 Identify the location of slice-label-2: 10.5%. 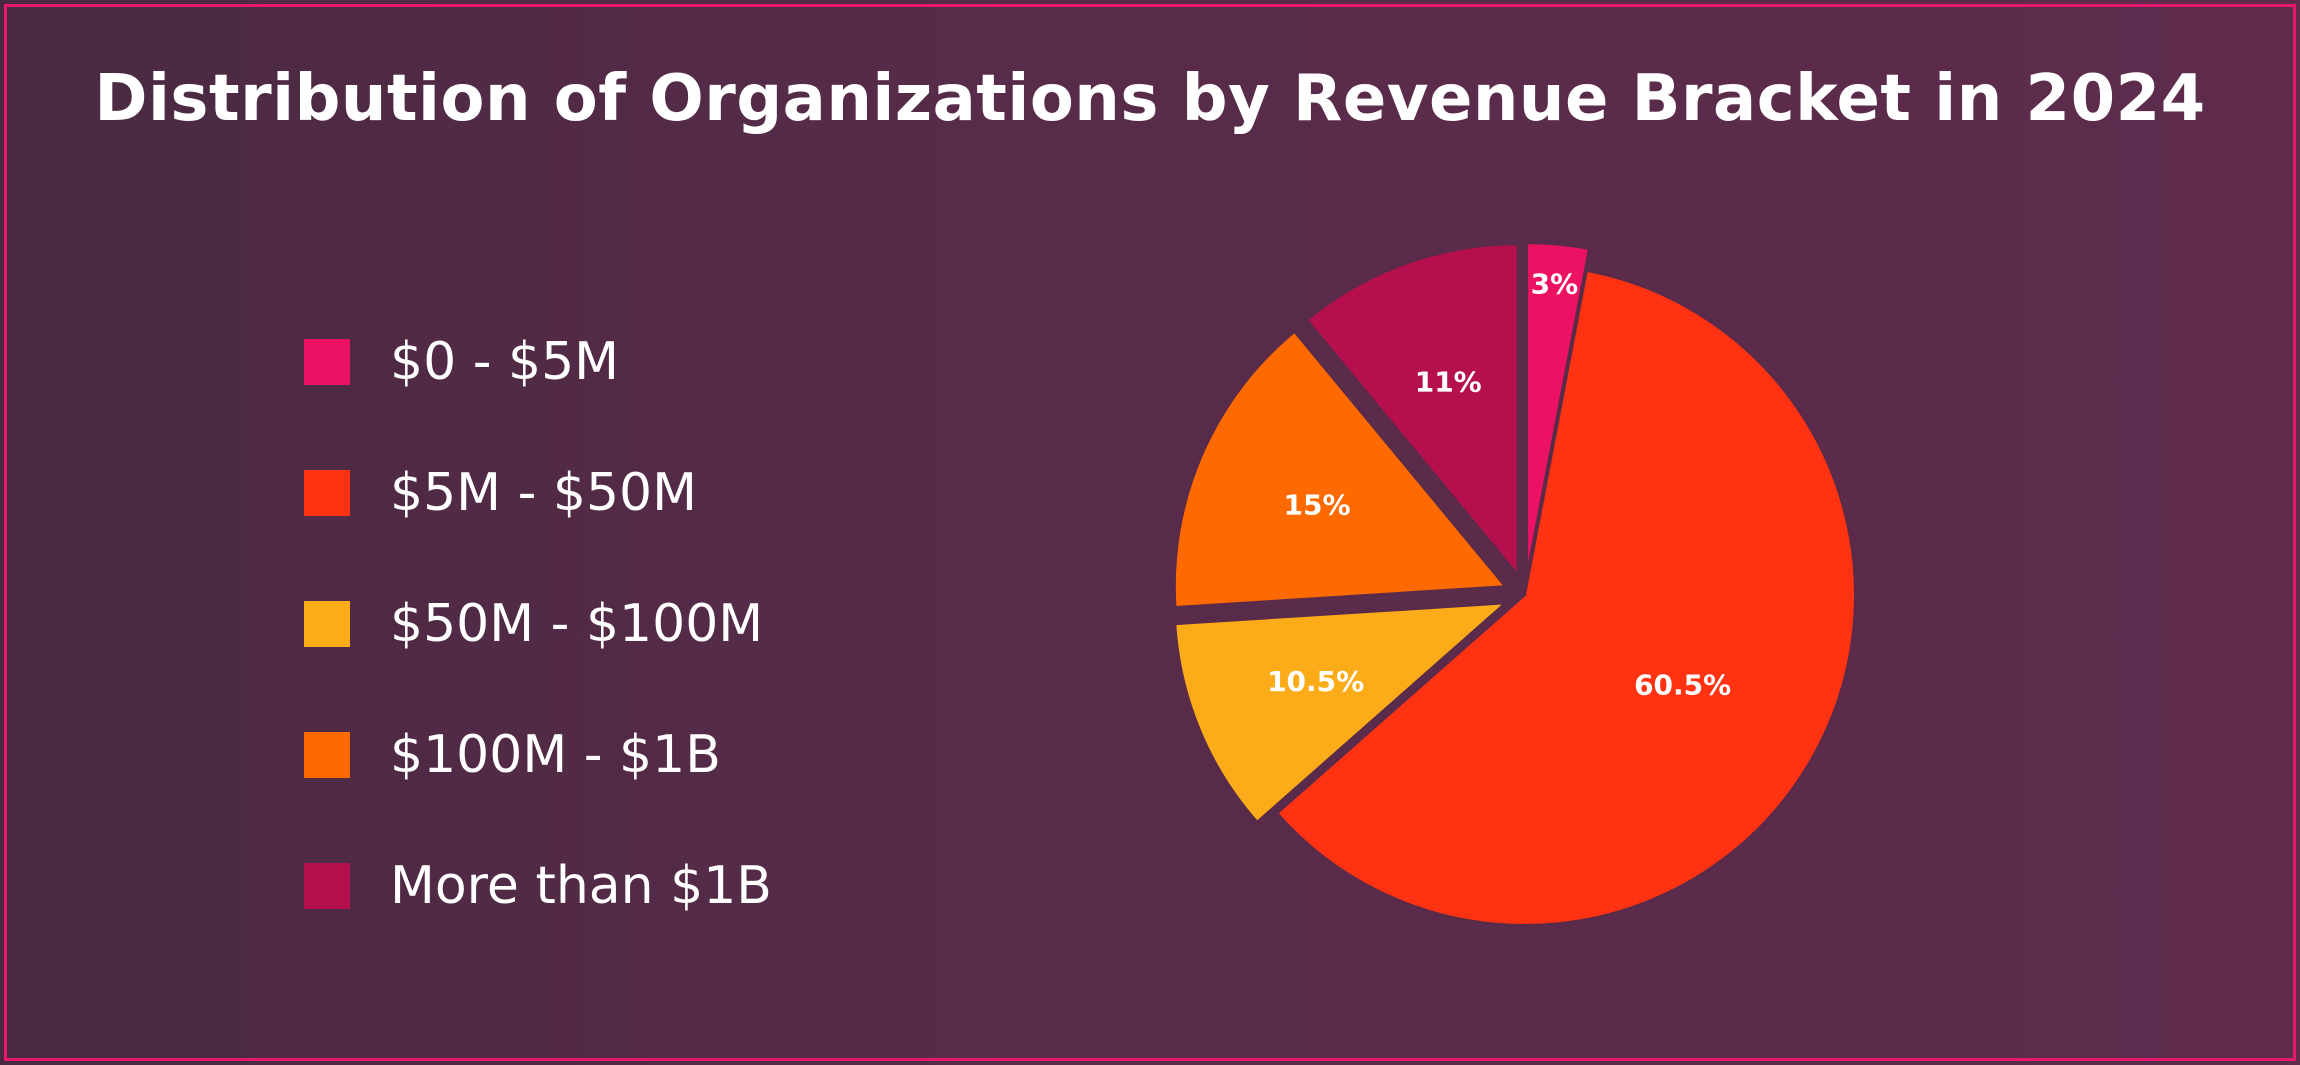
(1315, 681).